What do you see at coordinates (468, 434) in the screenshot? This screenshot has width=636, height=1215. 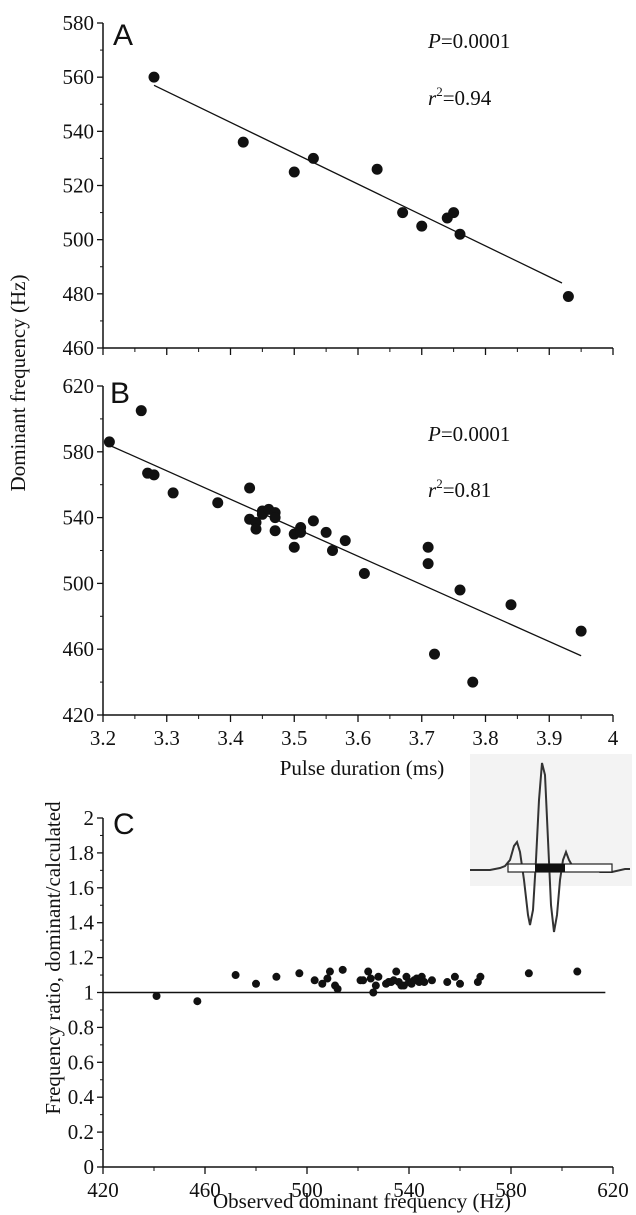 I see `panel-b-p-stat: P=0.0001` at bounding box center [468, 434].